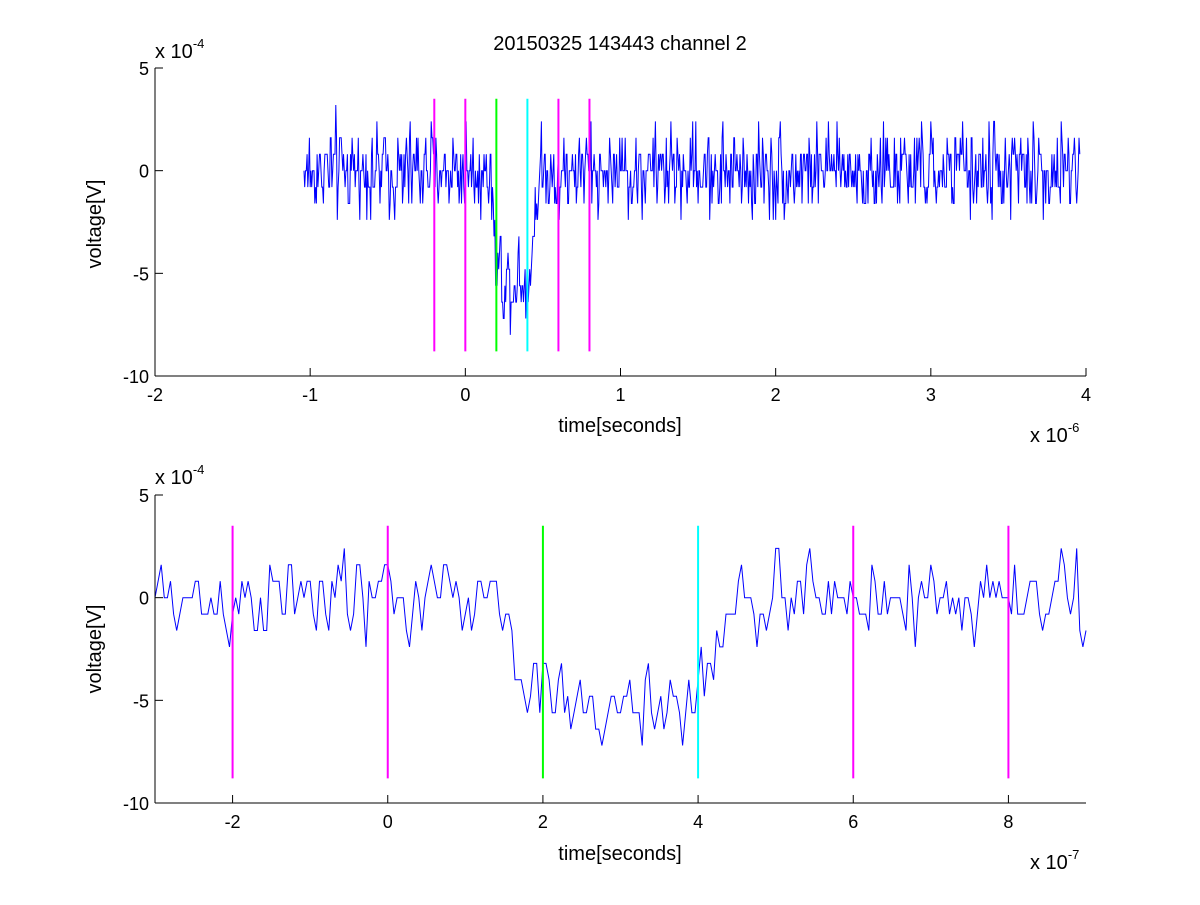  Describe the element at coordinates (619, 426) in the screenshot. I see `top-x-axis-label: time[seconds]` at that location.